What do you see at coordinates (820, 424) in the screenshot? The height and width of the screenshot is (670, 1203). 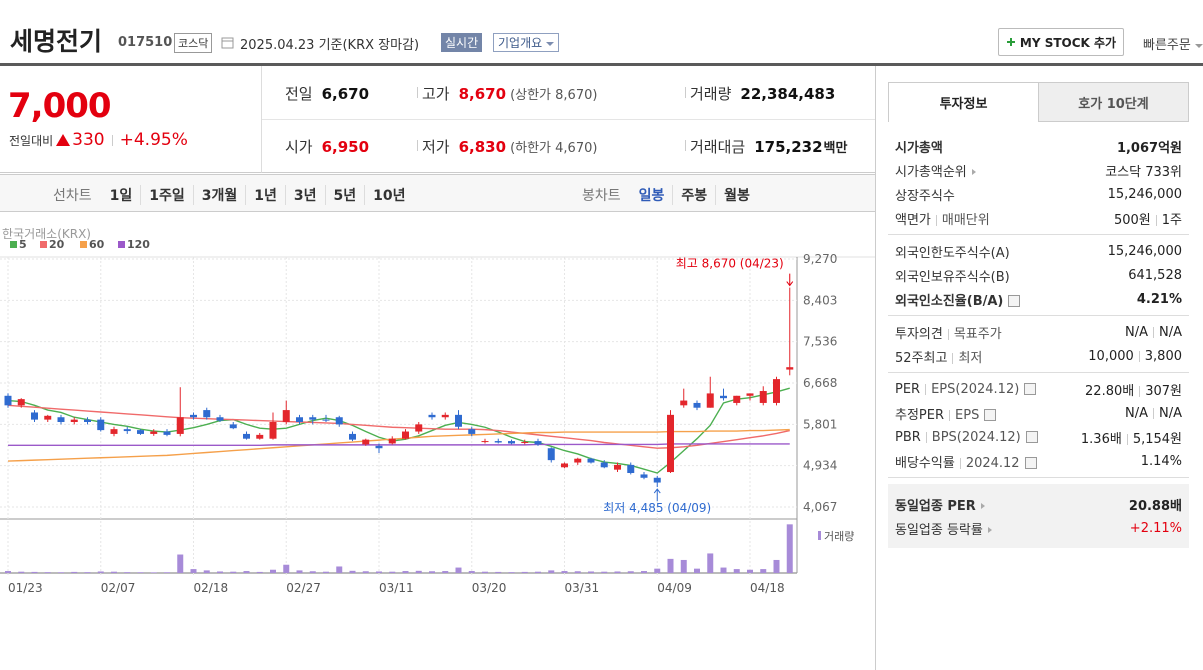 I see `y-tick-label: 5,801` at bounding box center [820, 424].